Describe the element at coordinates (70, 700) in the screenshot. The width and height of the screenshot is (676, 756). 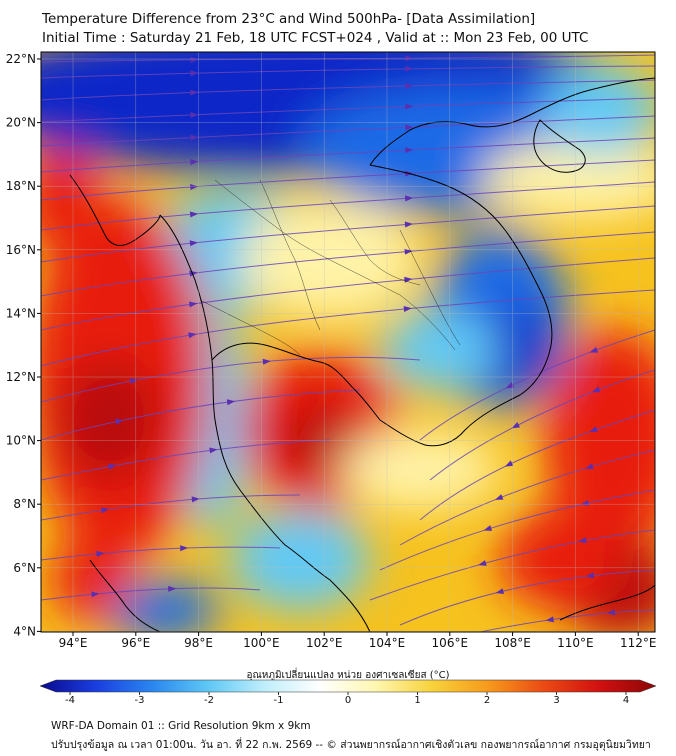
I see `colorbar-tick-label: -4` at that location.